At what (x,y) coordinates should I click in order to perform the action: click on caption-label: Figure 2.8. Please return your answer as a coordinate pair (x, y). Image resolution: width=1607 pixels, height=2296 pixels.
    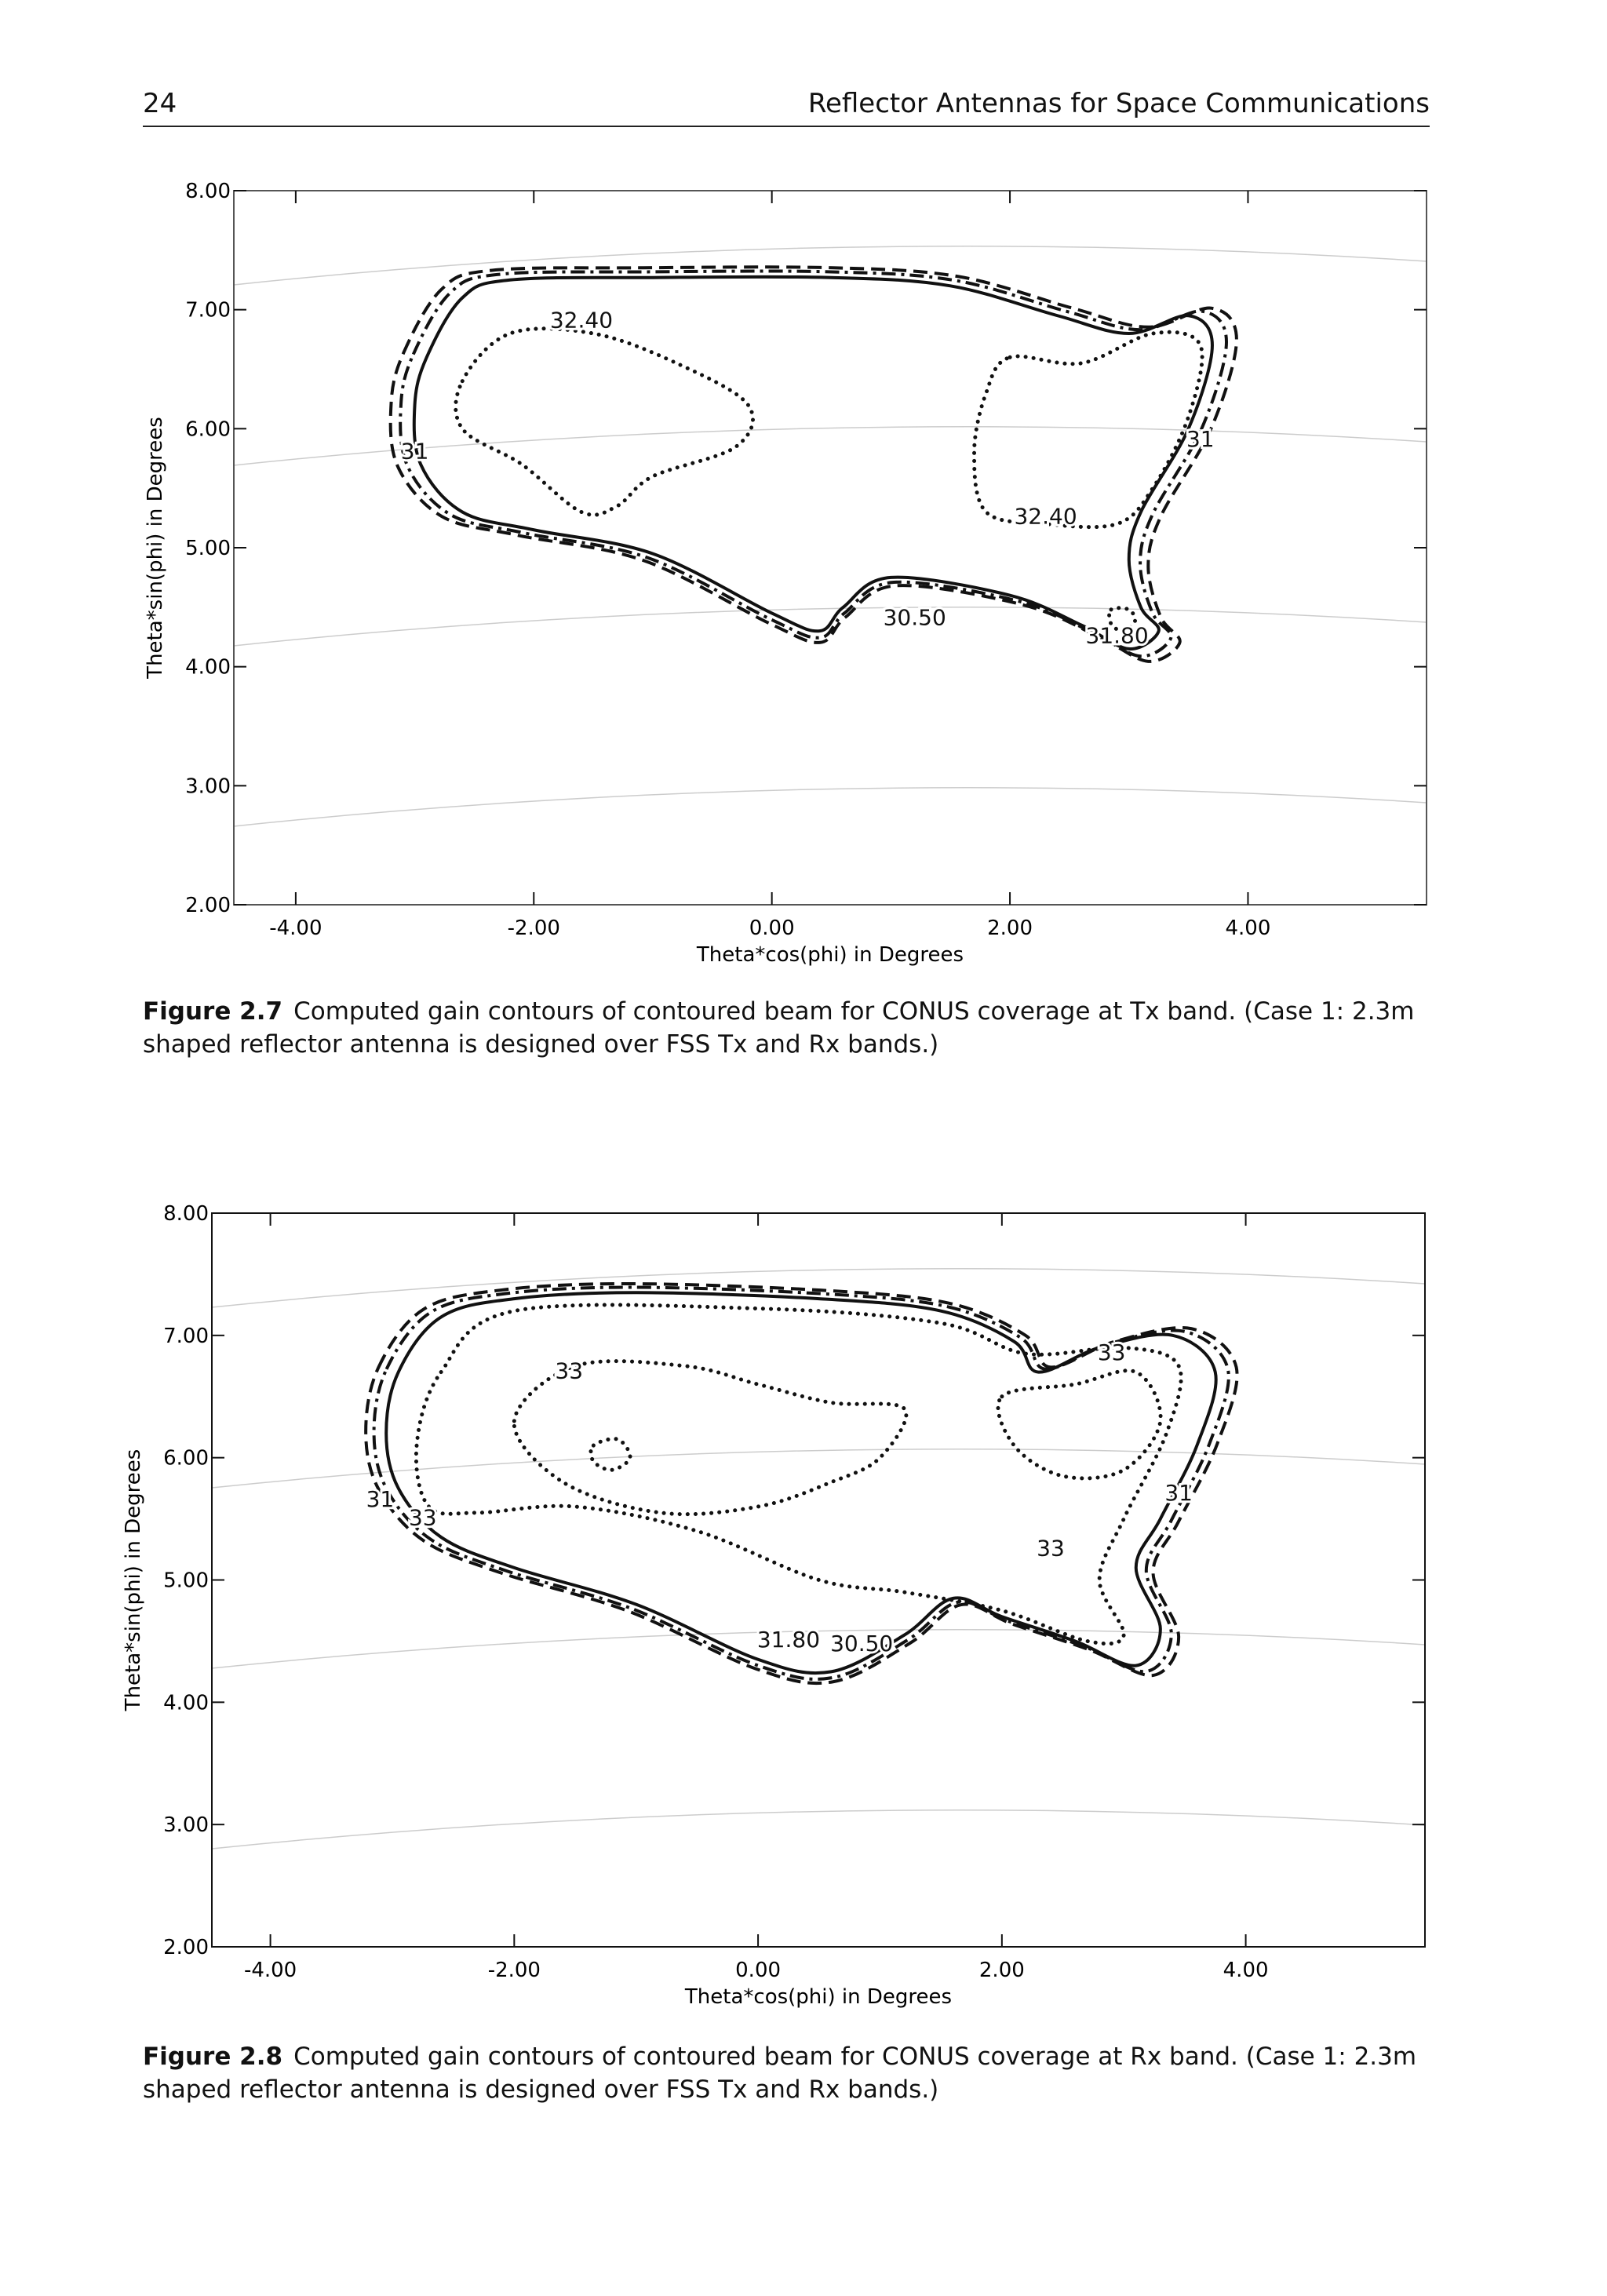
    Looking at the image, I should click on (213, 2057).